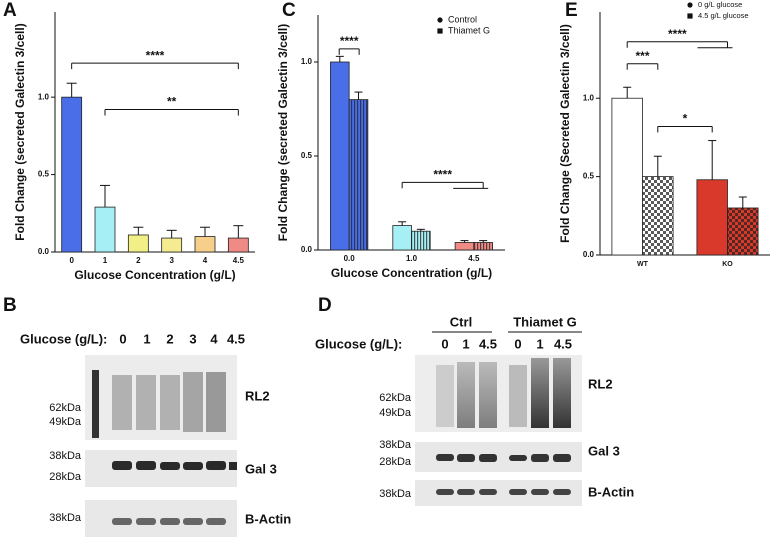  I want to click on ladder, so click(95, 404).